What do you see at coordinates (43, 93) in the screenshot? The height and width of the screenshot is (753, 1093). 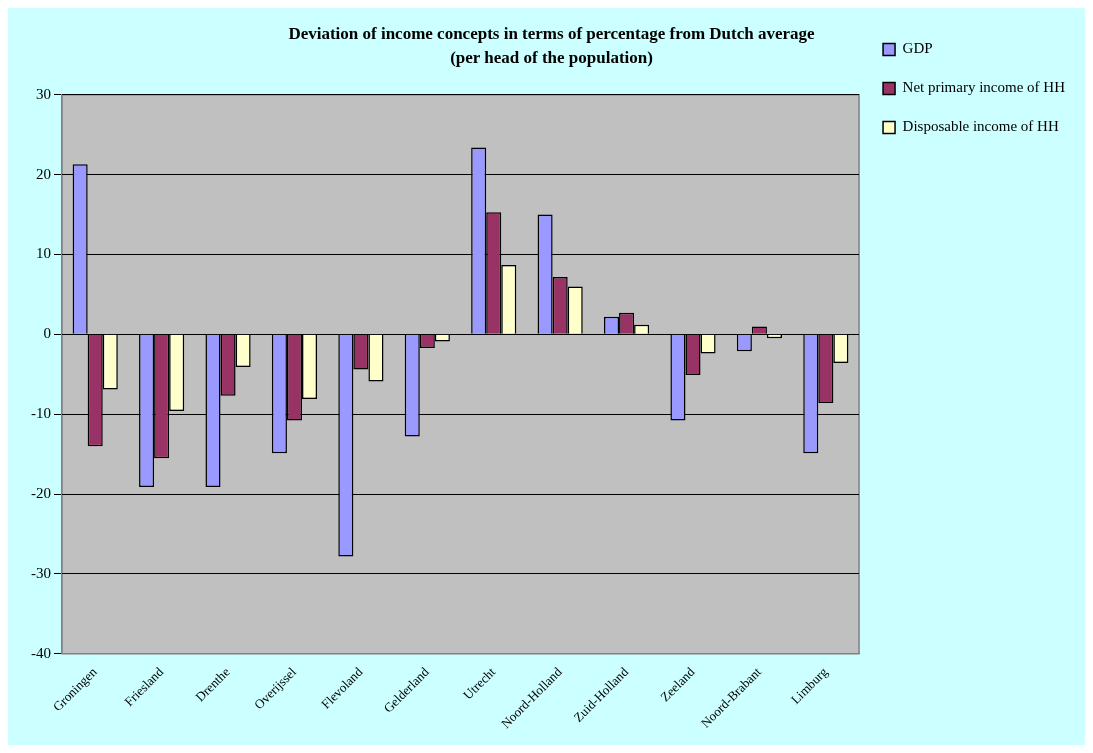 I see `y-tick-label: 30` at bounding box center [43, 93].